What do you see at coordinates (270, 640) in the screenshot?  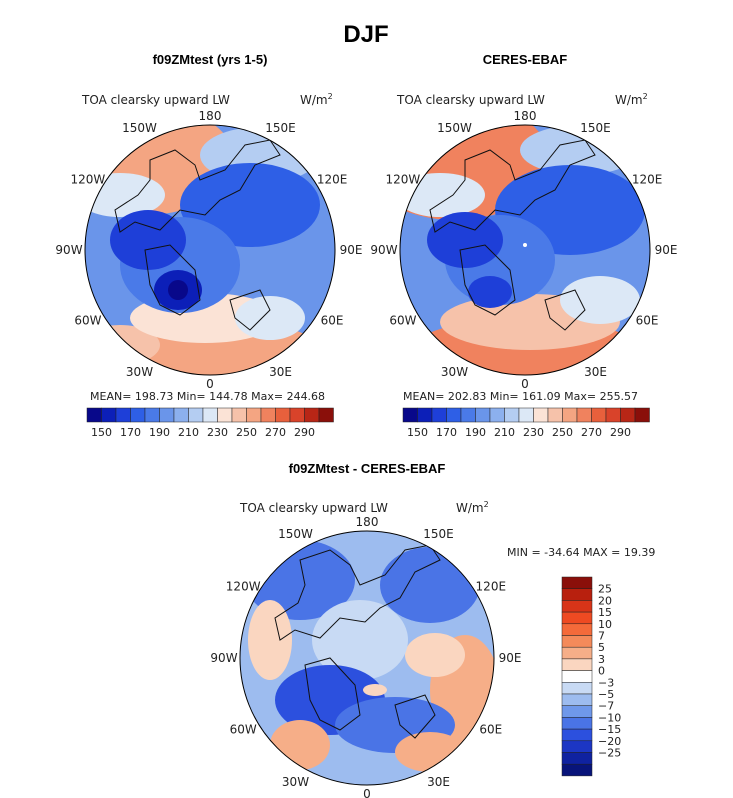 I see `diff-region-alaska-pos` at bounding box center [270, 640].